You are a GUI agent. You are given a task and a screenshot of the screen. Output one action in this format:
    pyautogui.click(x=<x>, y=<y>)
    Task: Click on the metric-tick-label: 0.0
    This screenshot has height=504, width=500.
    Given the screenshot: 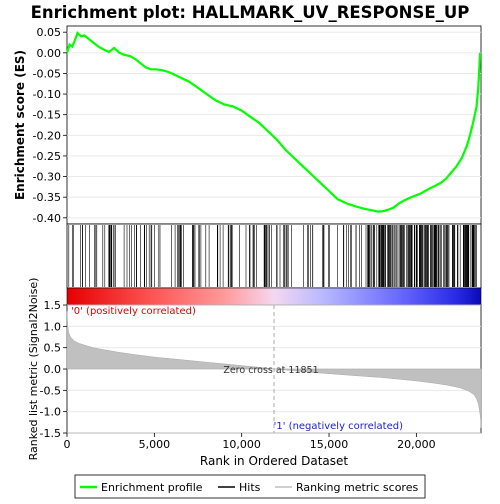 What is the action you would take?
    pyautogui.click(x=53, y=369)
    